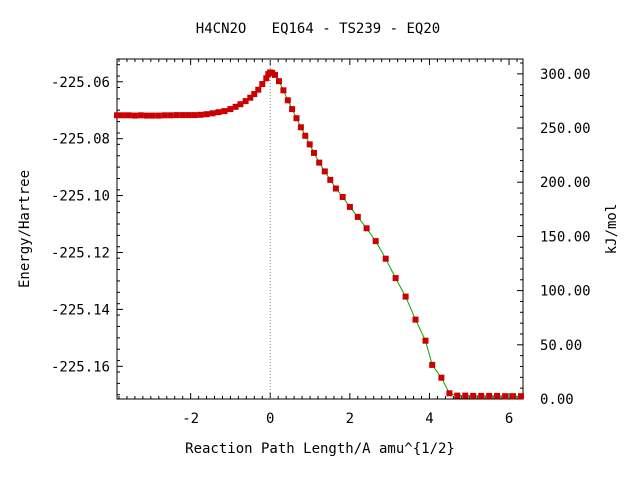  I want to click on x-tick-label: 0, so click(270, 419).